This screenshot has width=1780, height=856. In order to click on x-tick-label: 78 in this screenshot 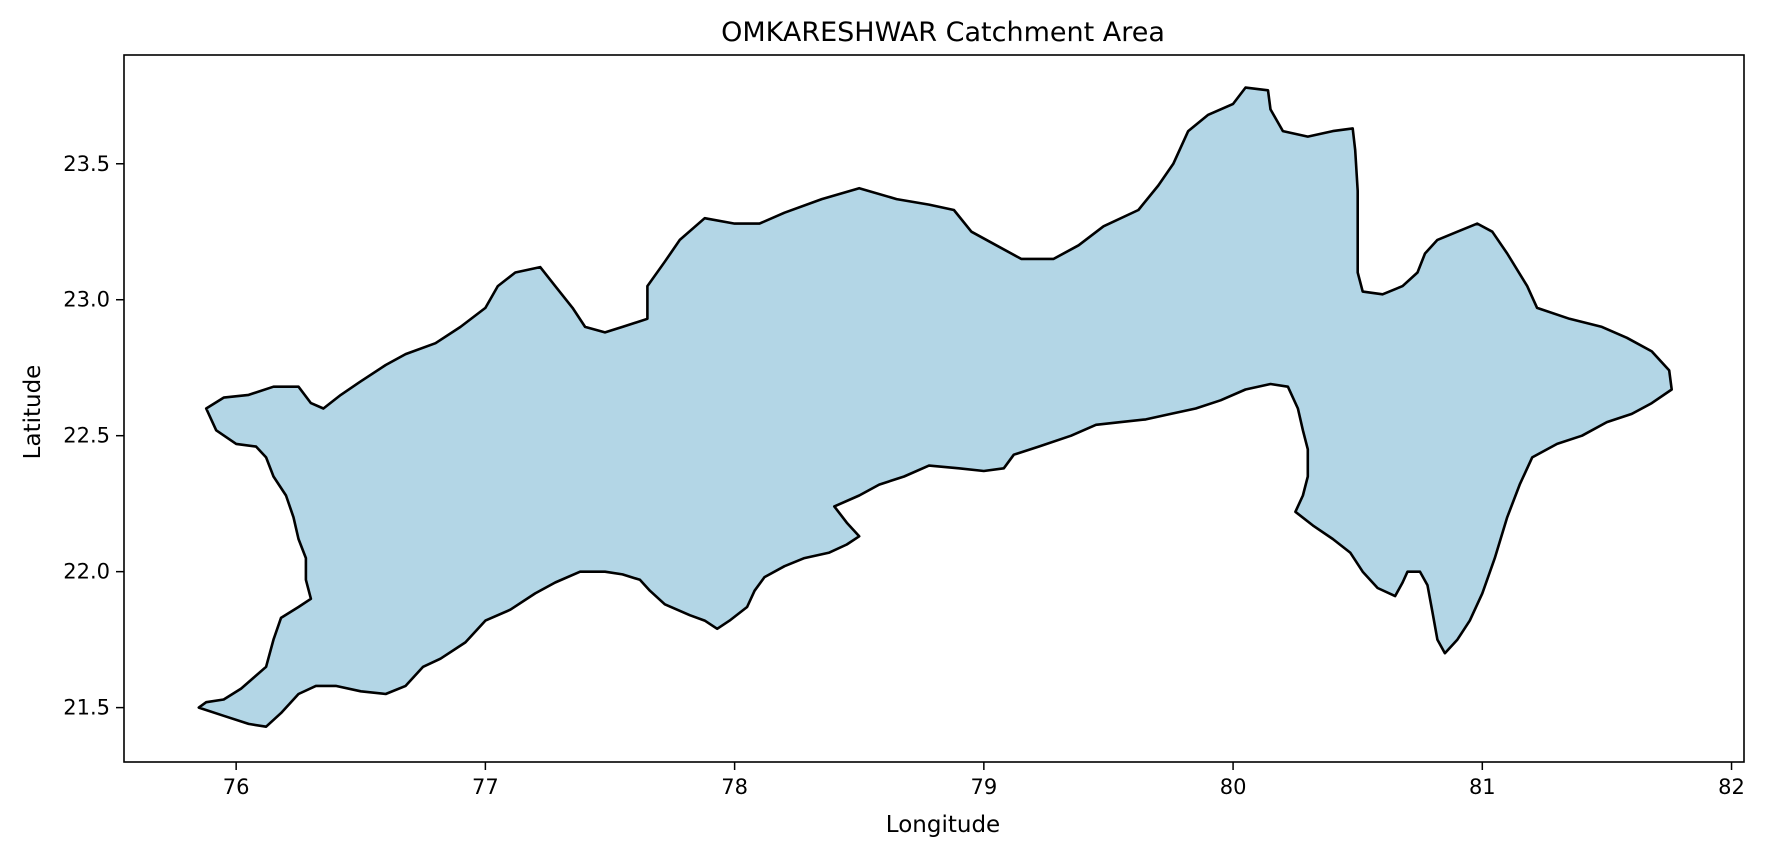, I will do `click(734, 787)`.